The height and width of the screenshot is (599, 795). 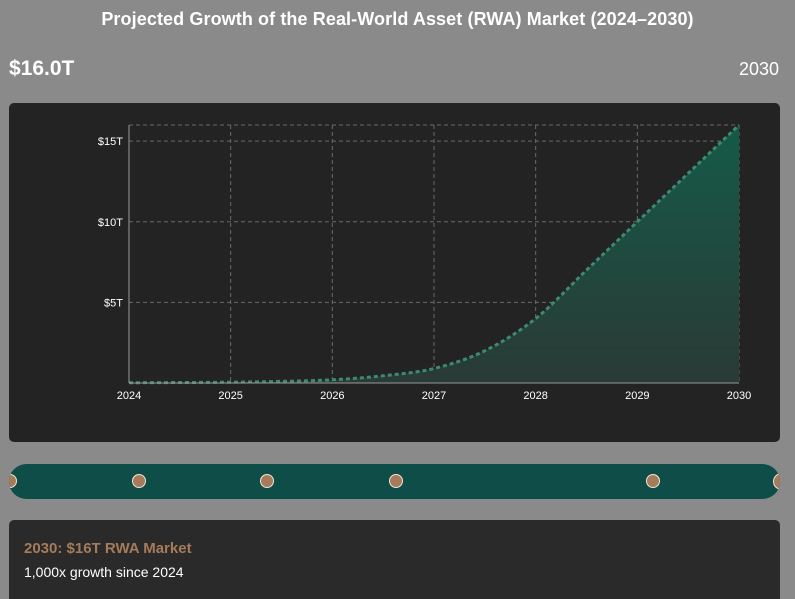 I want to click on timeline-point-2025, so click(x=138, y=481).